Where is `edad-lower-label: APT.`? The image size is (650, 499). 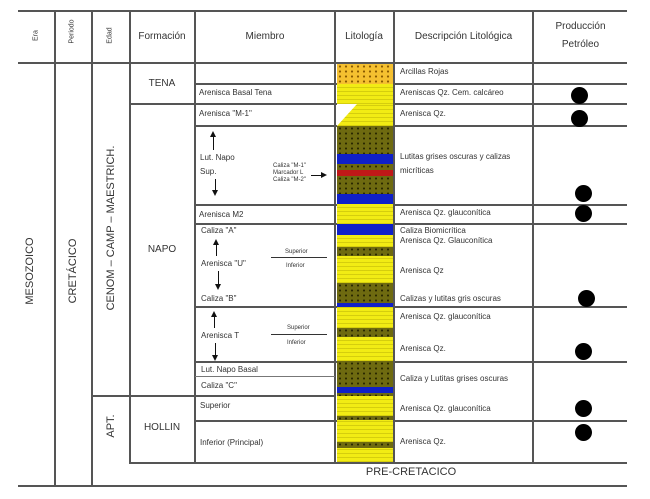 edad-lower-label: APT. is located at coordinates (111, 426).